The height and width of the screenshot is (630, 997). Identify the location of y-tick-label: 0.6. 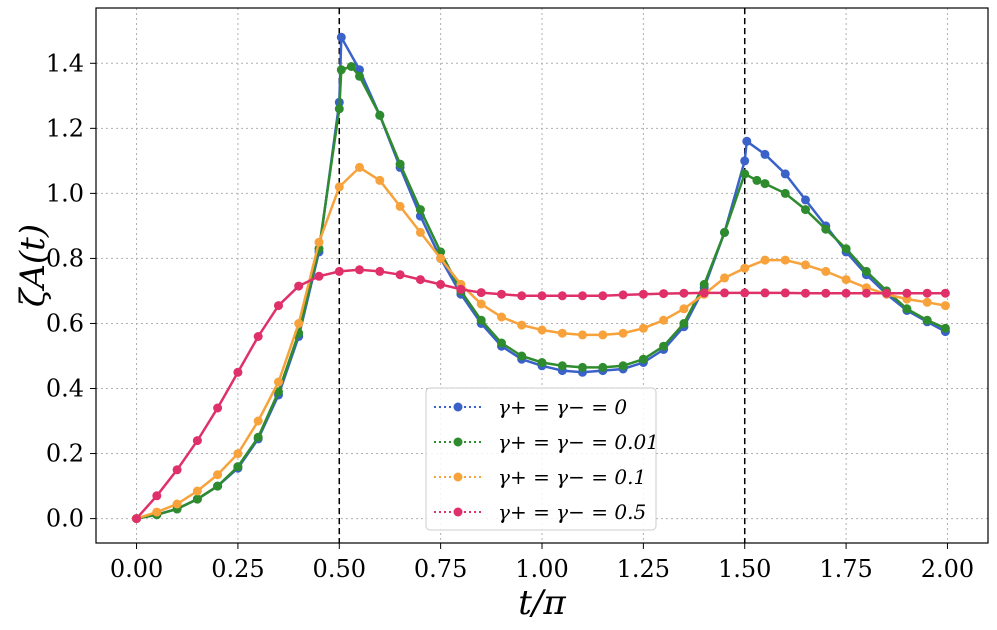
(65, 323).